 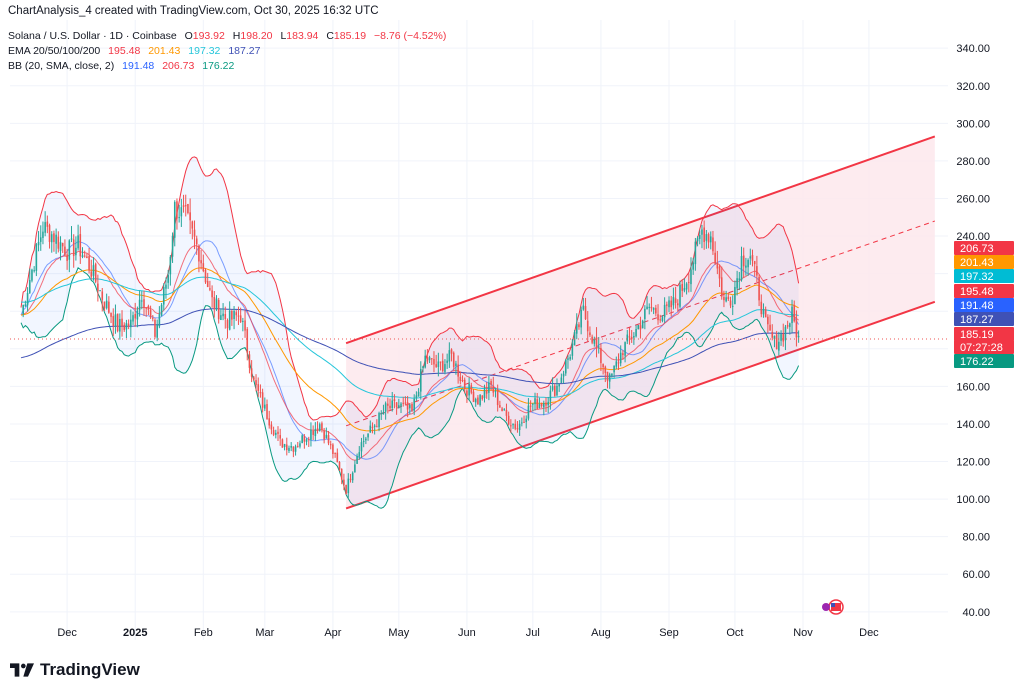 I want to click on bb-label: BB (20, SMA, close, 2), so click(x=61, y=66).